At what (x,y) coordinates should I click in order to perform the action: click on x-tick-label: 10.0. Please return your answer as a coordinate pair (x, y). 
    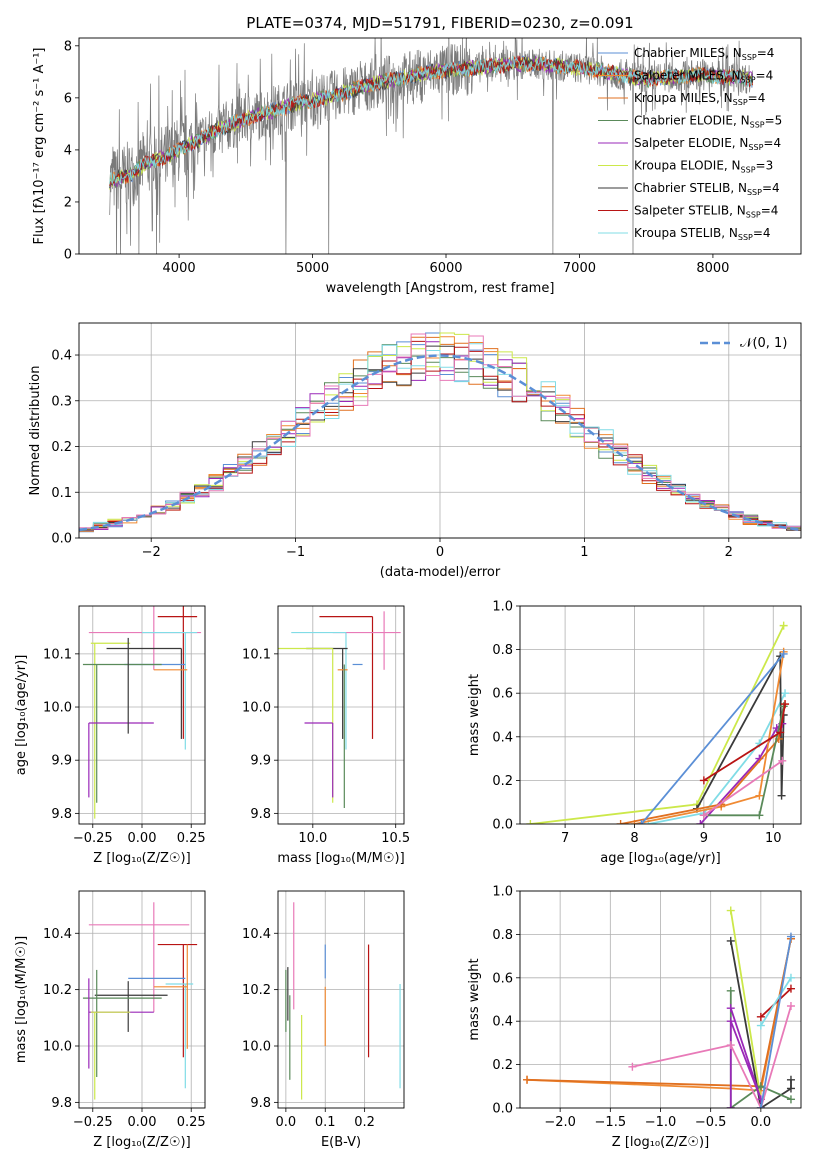
    Looking at the image, I should click on (312, 838).